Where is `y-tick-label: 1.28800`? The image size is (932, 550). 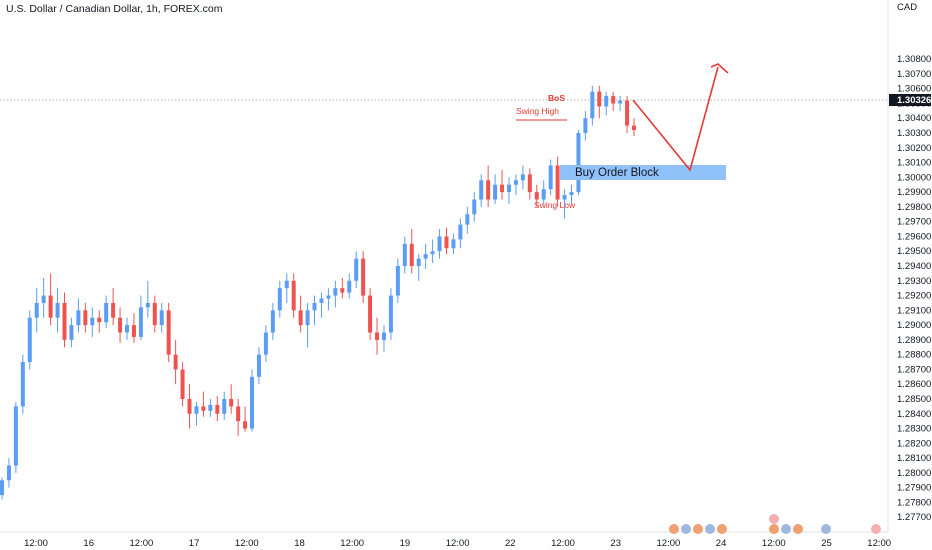 y-tick-label: 1.28800 is located at coordinates (914, 355).